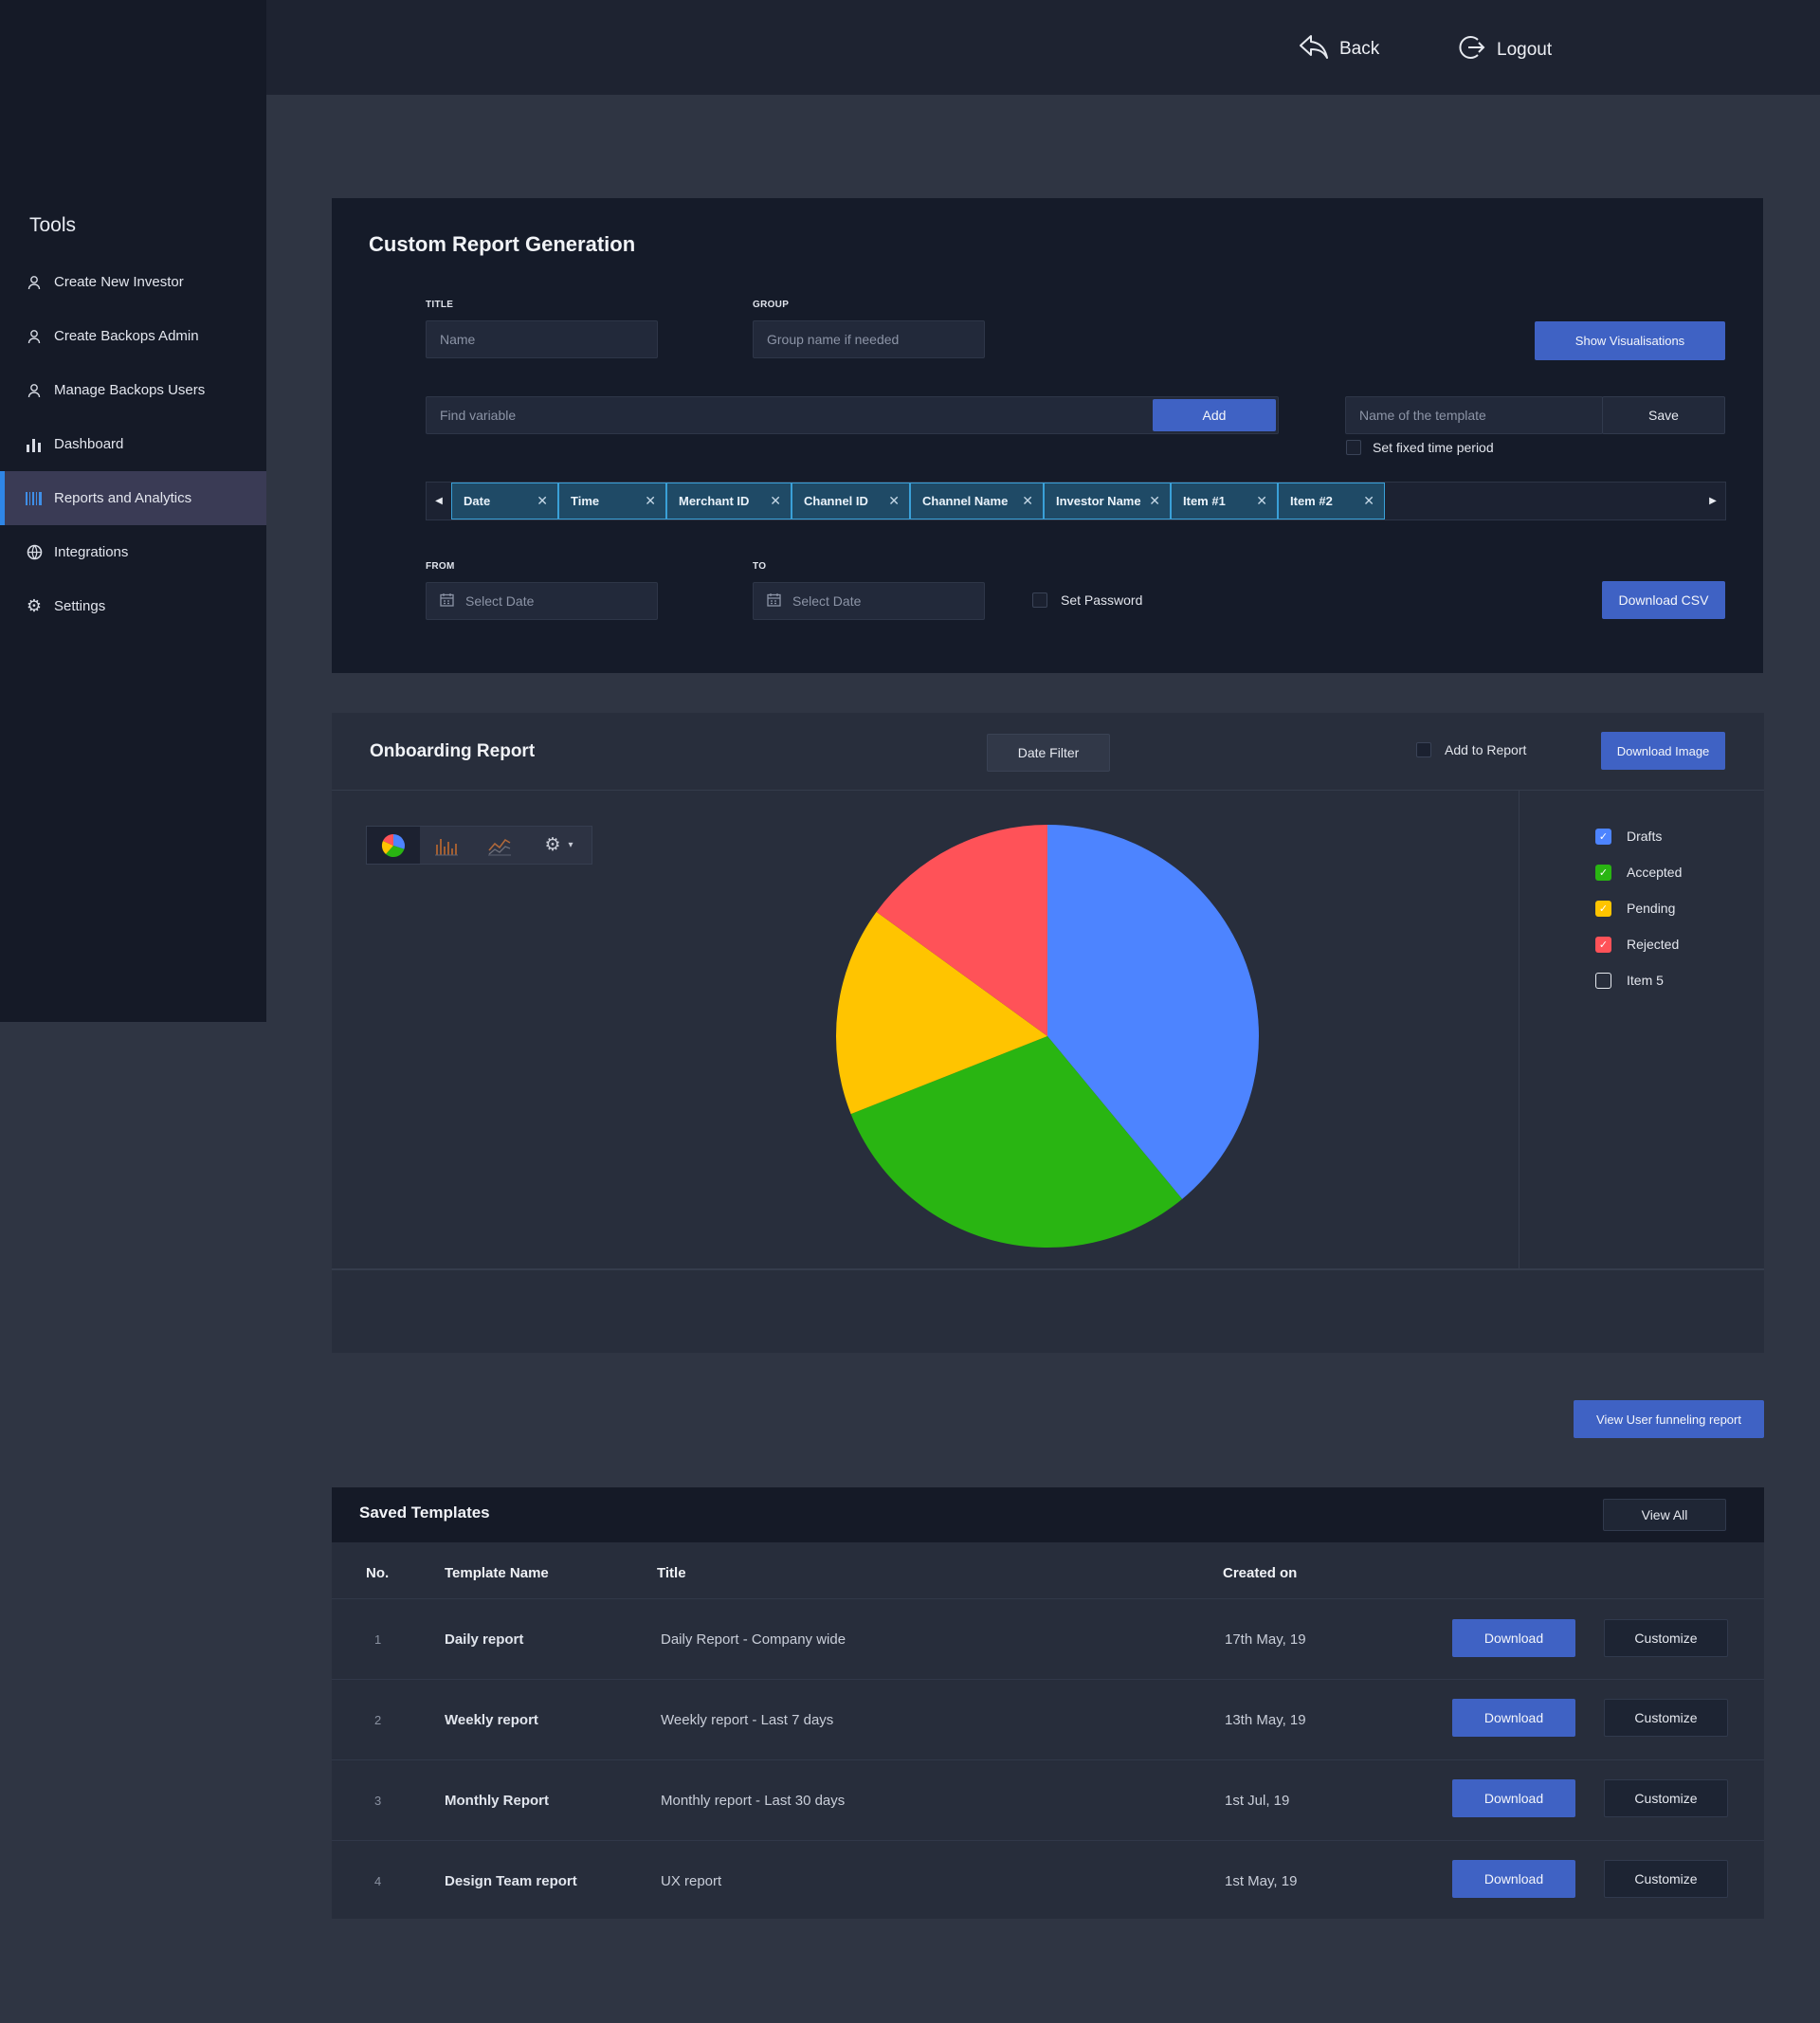 The height and width of the screenshot is (2023, 1820). Describe the element at coordinates (1017, 1142) in the screenshot. I see `pie-slice-accepted` at that location.